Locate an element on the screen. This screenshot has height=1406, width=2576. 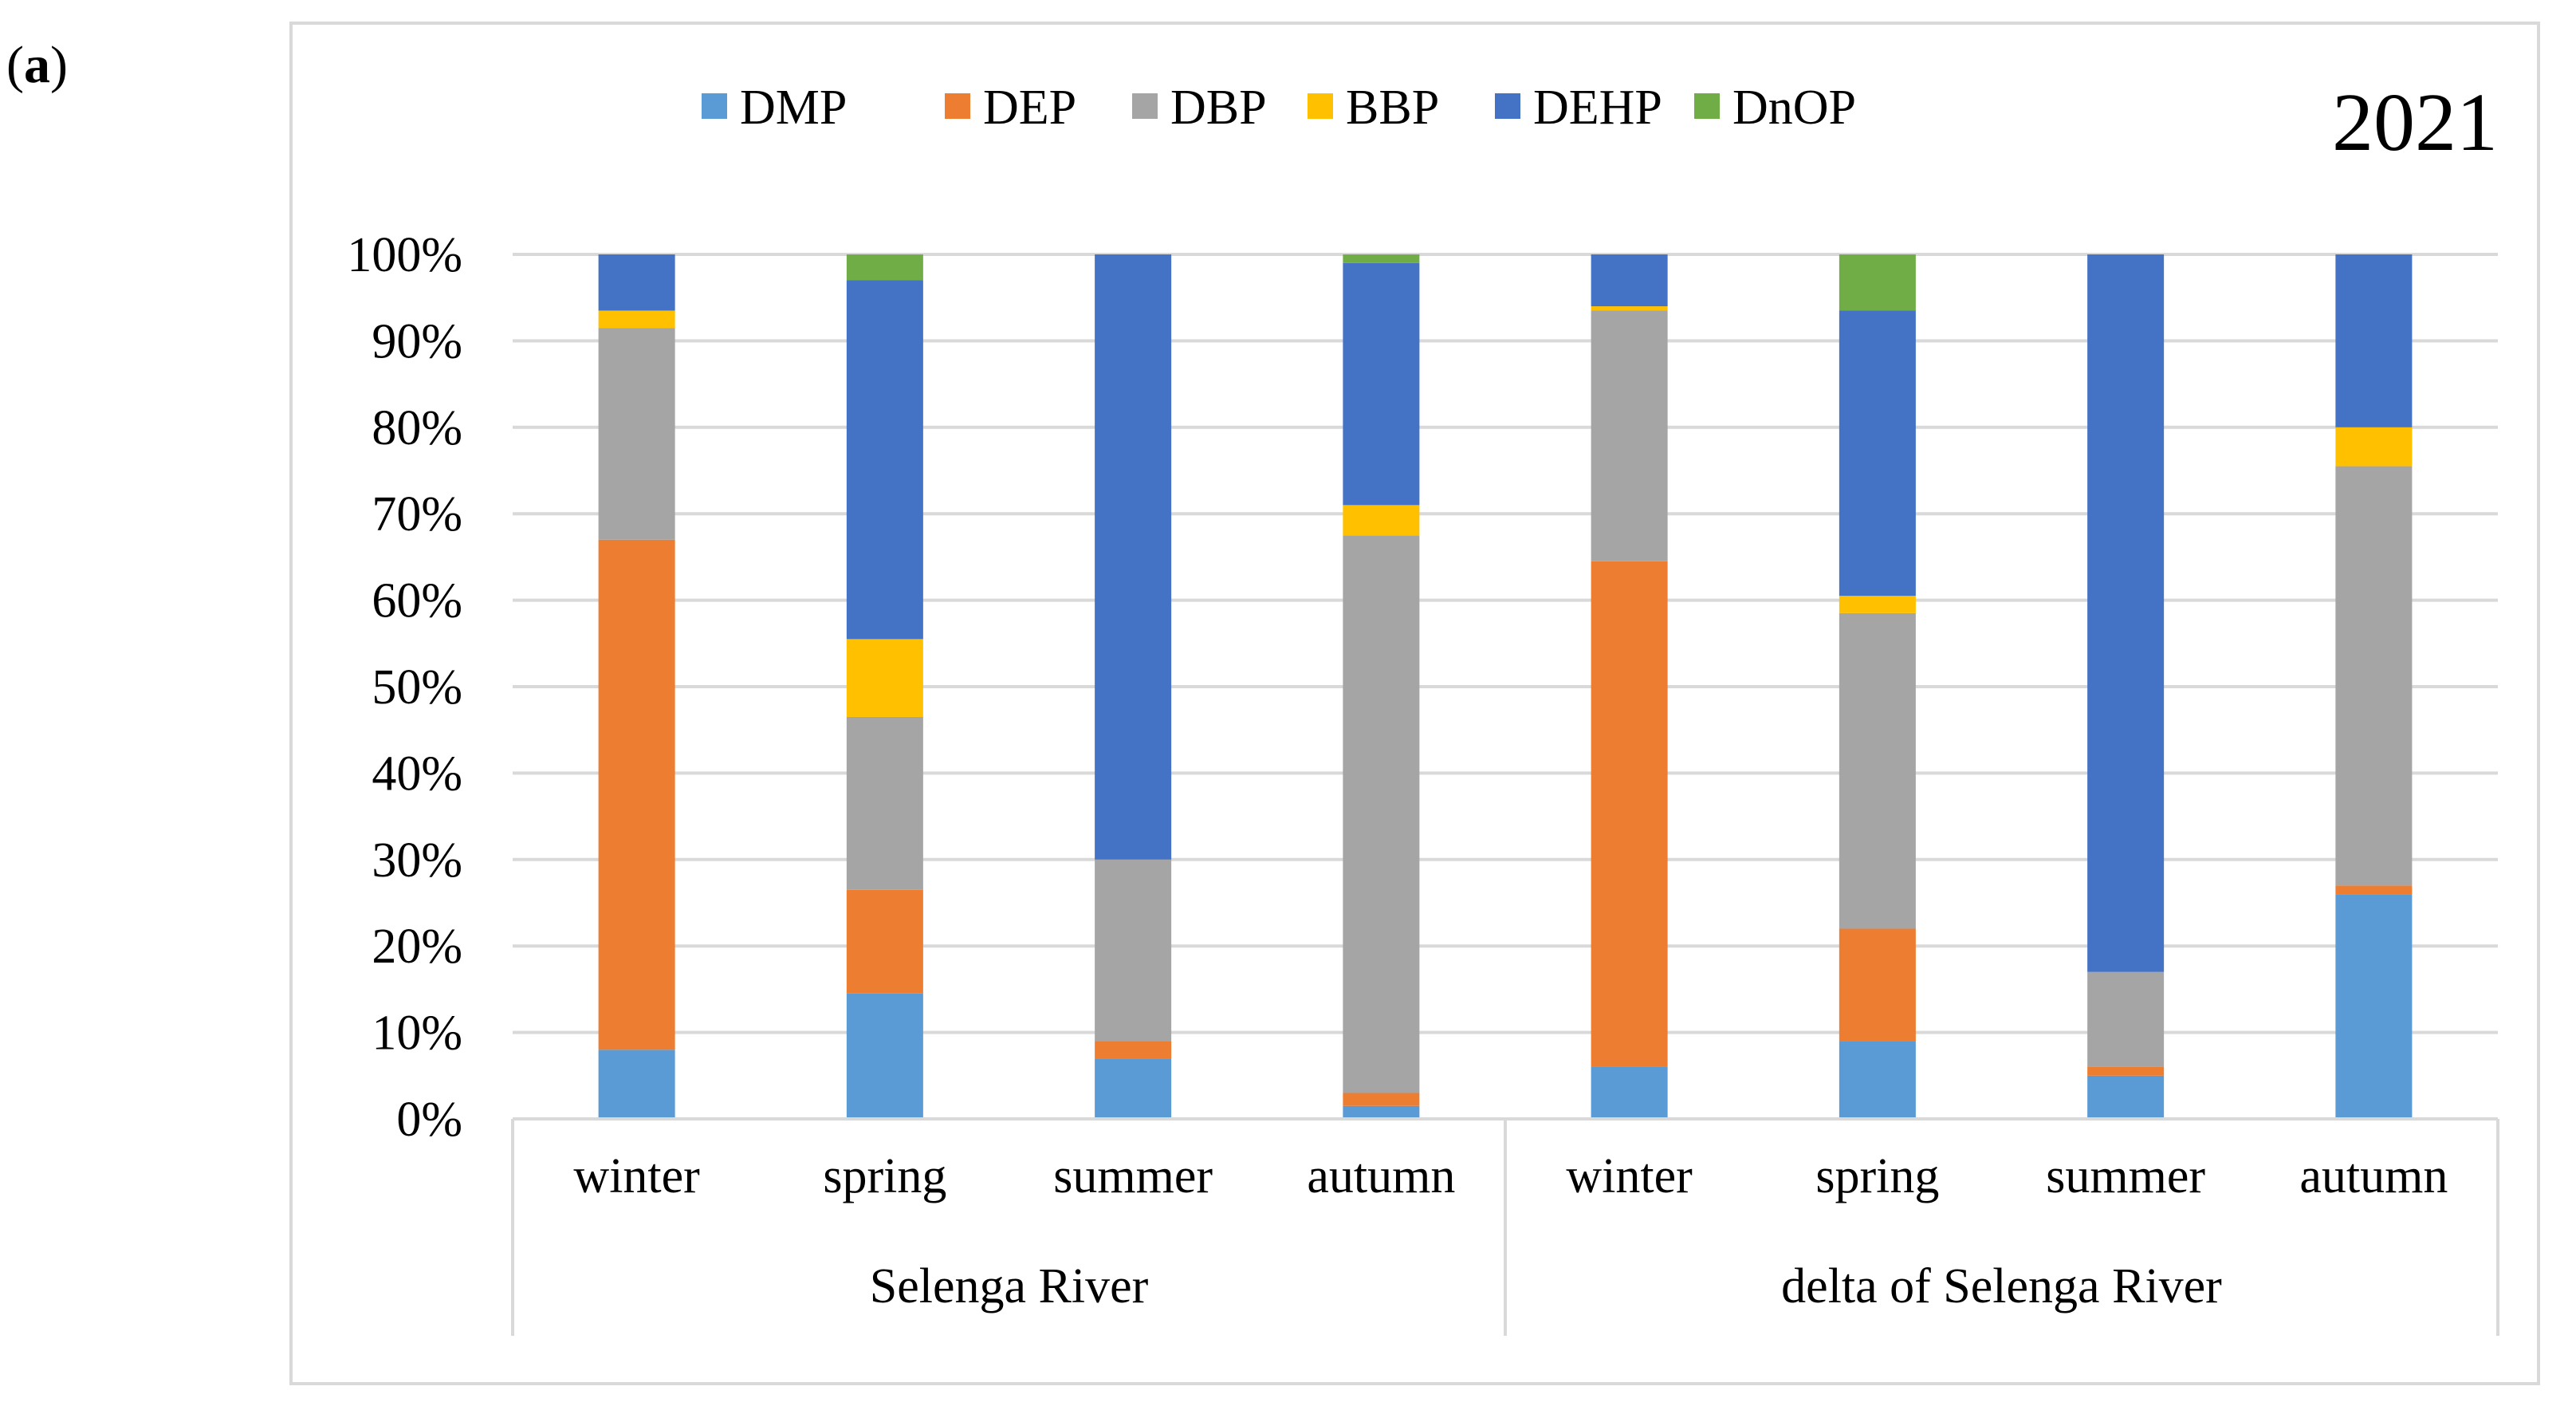
legend-swatch-dmp is located at coordinates (715, 106).